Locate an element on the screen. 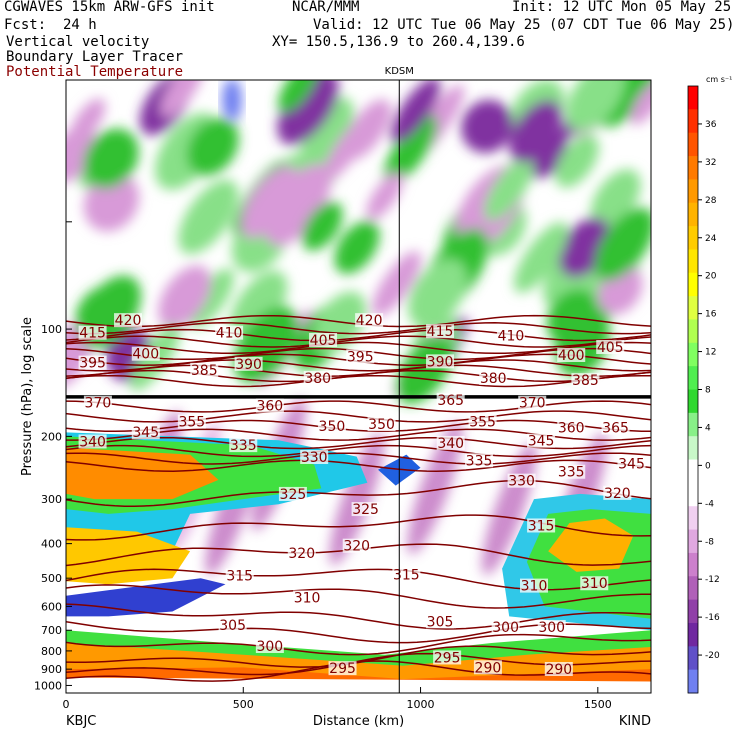 Image resolution: width=740 pixels, height=740 pixels. theta-label: 355 is located at coordinates (482, 423).